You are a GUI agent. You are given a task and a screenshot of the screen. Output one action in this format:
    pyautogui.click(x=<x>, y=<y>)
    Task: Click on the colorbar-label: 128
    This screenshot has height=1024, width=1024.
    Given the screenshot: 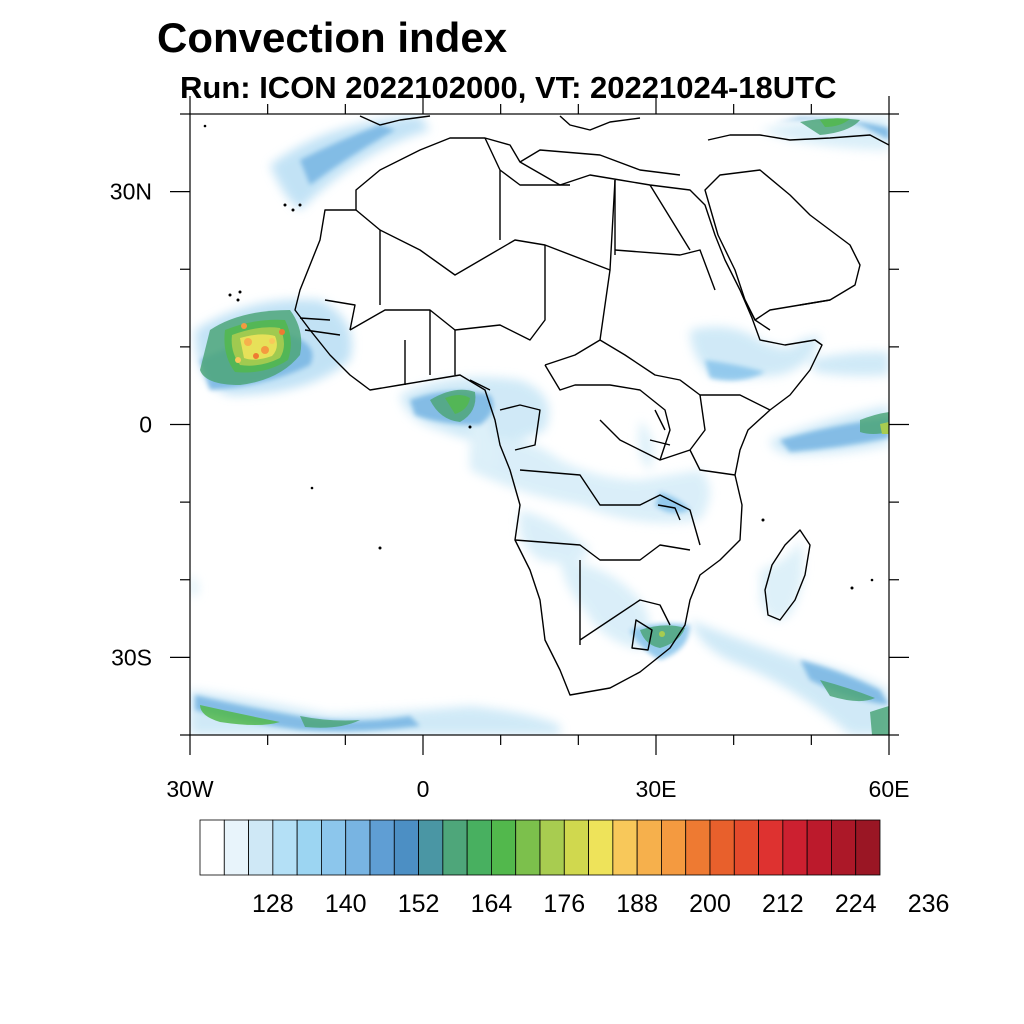 What is the action you would take?
    pyautogui.click(x=273, y=904)
    